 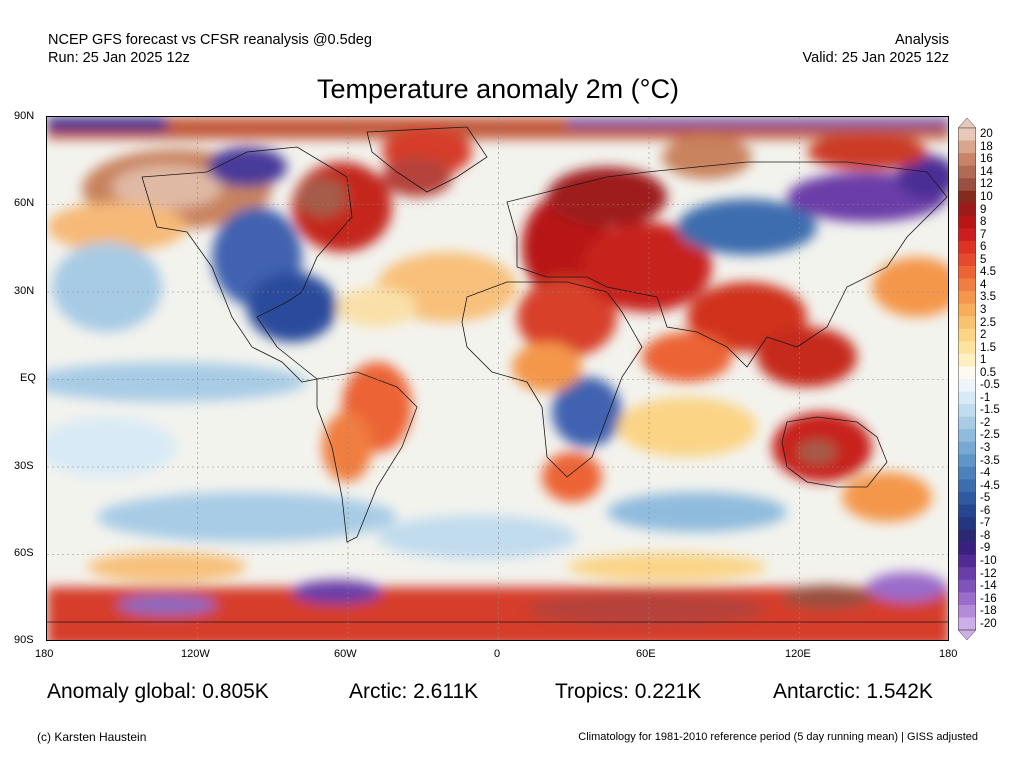 What do you see at coordinates (985, 422) in the screenshot?
I see `colorbar-label: -2` at bounding box center [985, 422].